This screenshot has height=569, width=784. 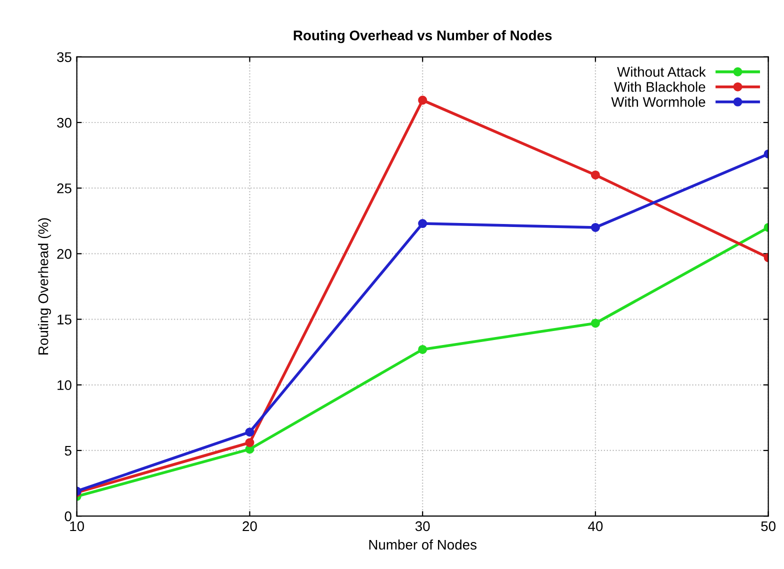 What do you see at coordinates (65, 319) in the screenshot?
I see `y-tick-label: 15` at bounding box center [65, 319].